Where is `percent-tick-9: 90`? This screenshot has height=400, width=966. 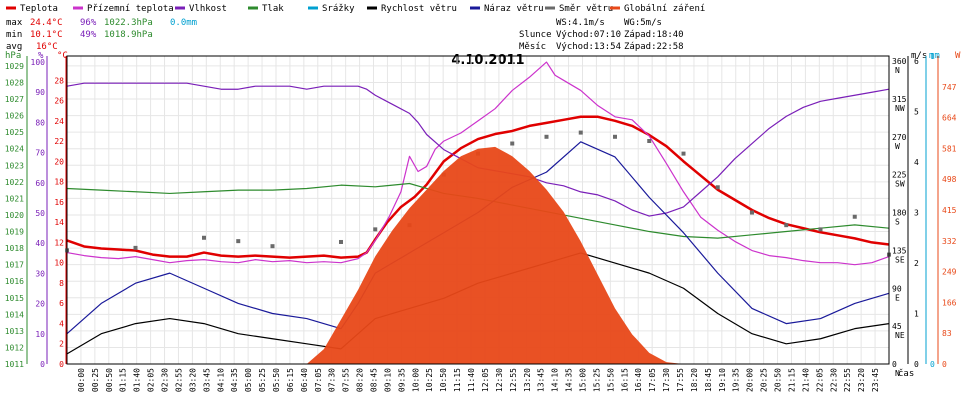
percent-tick-9: 90 is located at coordinates (40, 92).